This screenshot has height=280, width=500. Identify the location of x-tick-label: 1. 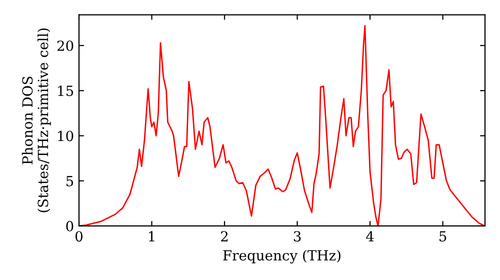
(151, 236).